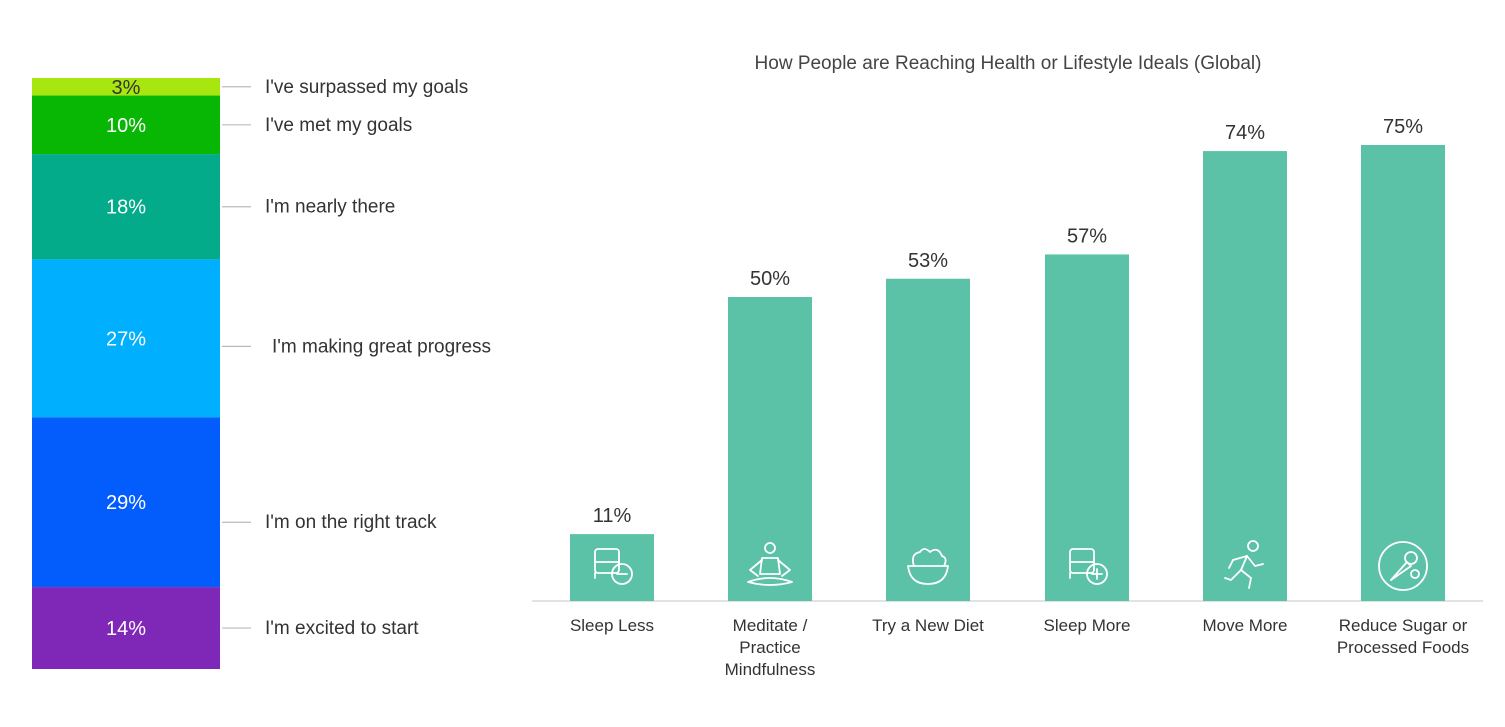 Image resolution: width=1505 pixels, height=727 pixels. What do you see at coordinates (770, 669) in the screenshot?
I see `x-tick-label: Mindfulness` at bounding box center [770, 669].